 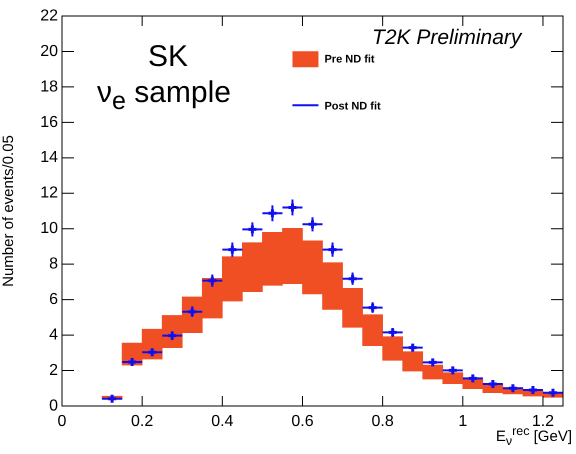 I want to click on y-tick-label: 18, so click(x=49, y=87).